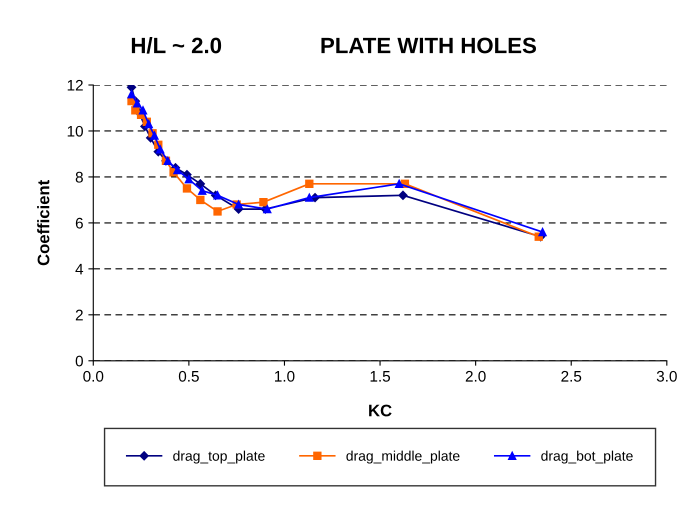 Image resolution: width=691 pixels, height=506 pixels. Describe the element at coordinates (79, 177) in the screenshot. I see `y-tick-label: 8` at that location.